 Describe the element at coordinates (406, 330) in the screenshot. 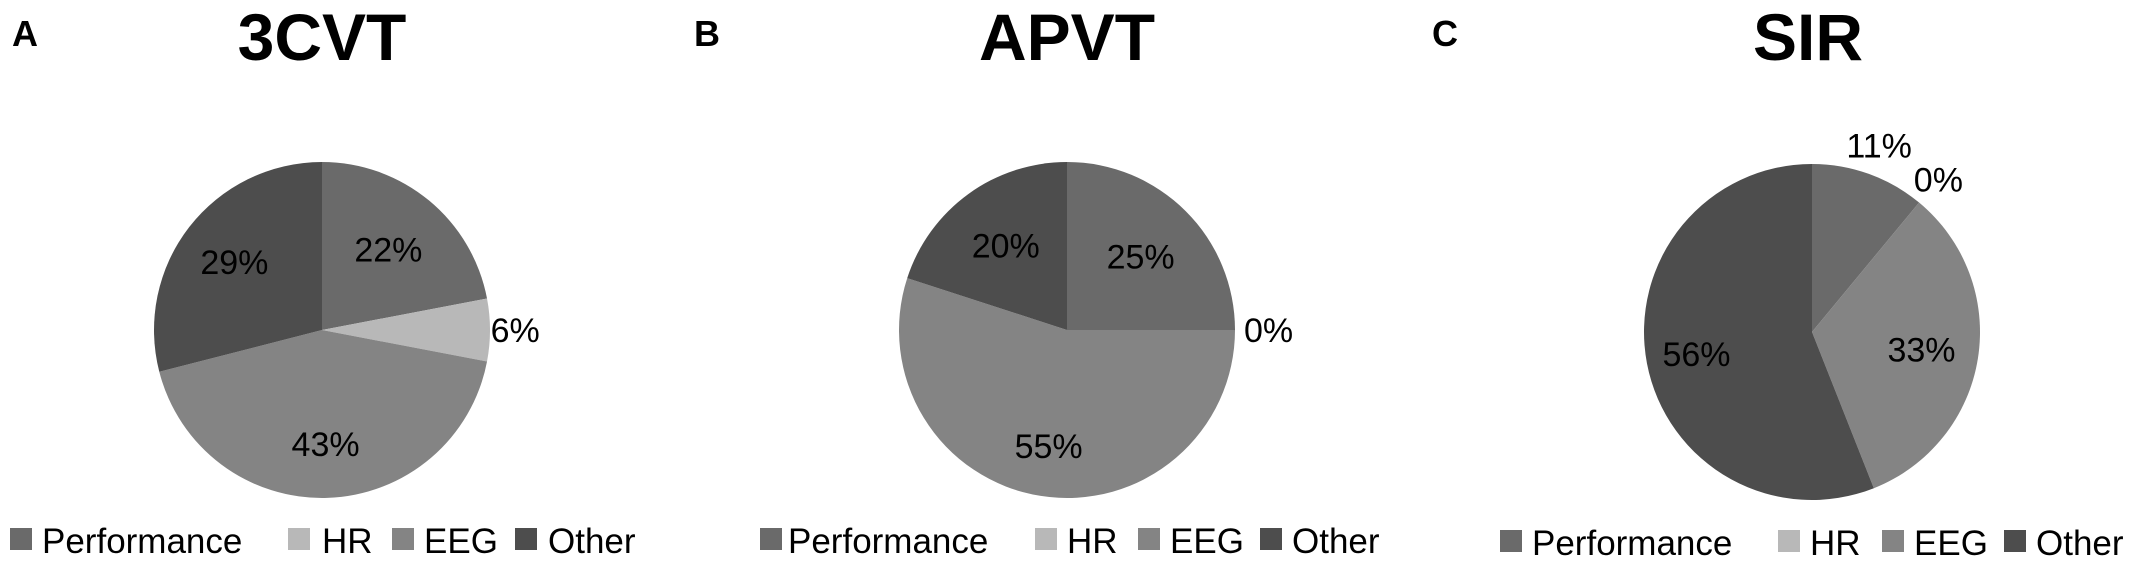

I see `pie-slice-hr` at that location.